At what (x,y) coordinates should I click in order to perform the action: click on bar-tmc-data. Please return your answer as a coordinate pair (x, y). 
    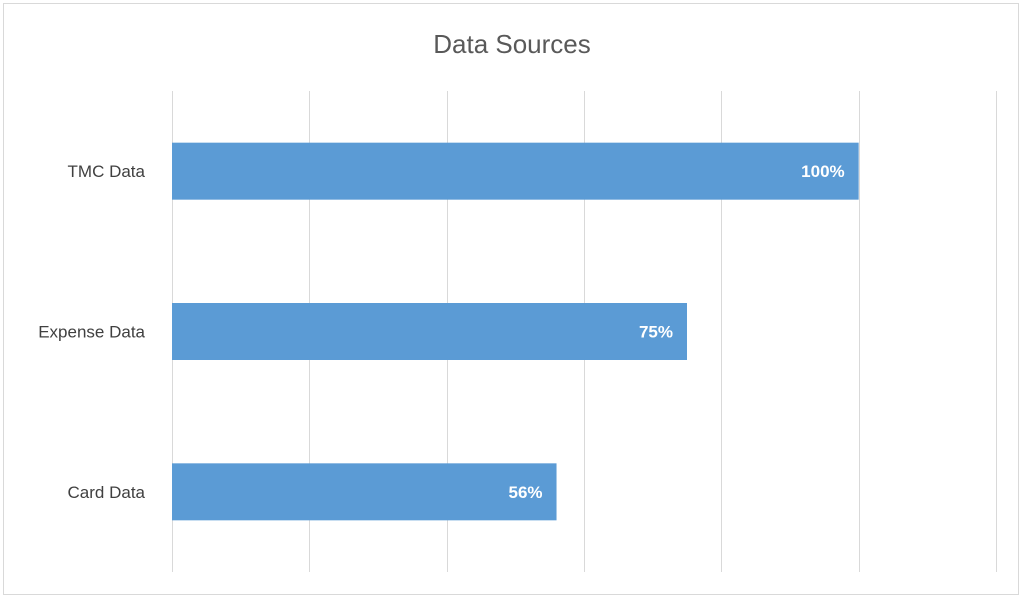
    Looking at the image, I should click on (515, 171).